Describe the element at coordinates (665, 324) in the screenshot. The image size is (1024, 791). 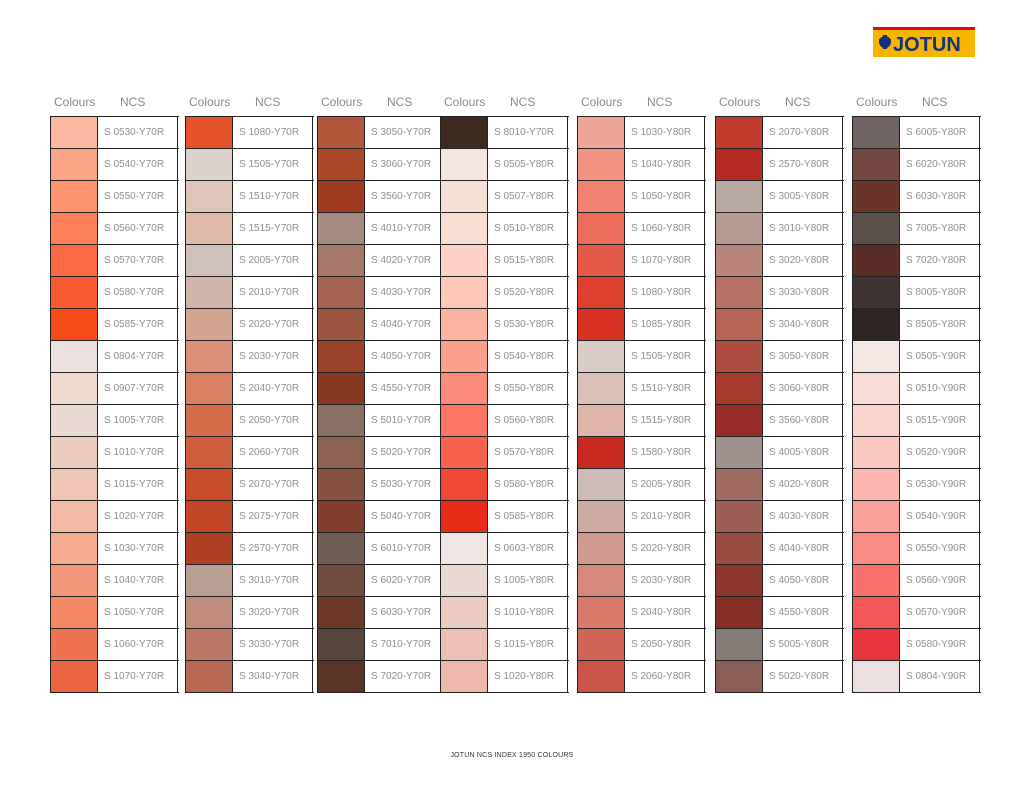
I see `ncs-code: S 1085-Y80R` at that location.